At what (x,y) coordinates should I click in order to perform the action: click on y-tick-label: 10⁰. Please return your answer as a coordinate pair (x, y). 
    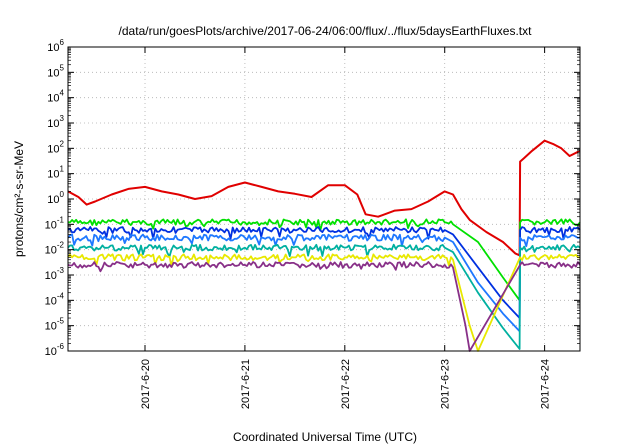
    Looking at the image, I should click on (55, 198).